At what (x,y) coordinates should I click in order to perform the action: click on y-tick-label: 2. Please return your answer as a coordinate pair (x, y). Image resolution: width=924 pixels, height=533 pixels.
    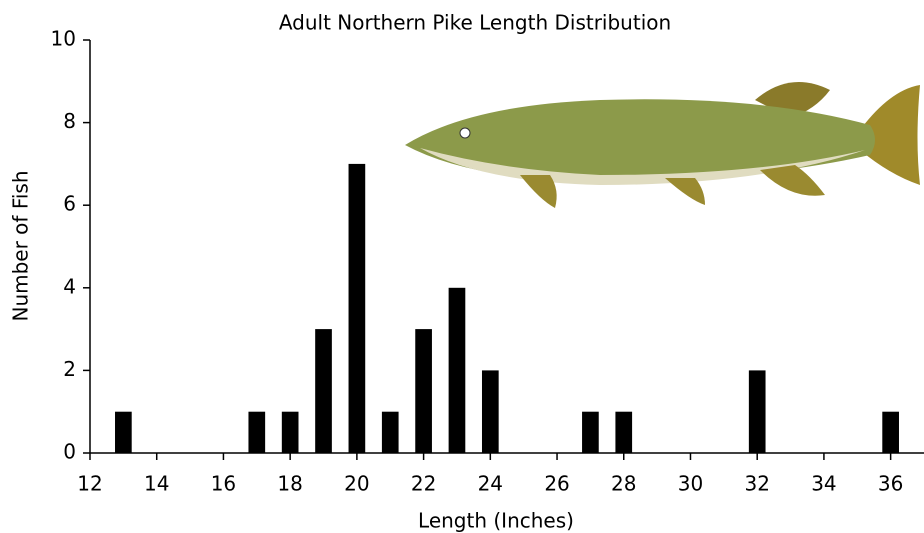
    Looking at the image, I should click on (69, 369).